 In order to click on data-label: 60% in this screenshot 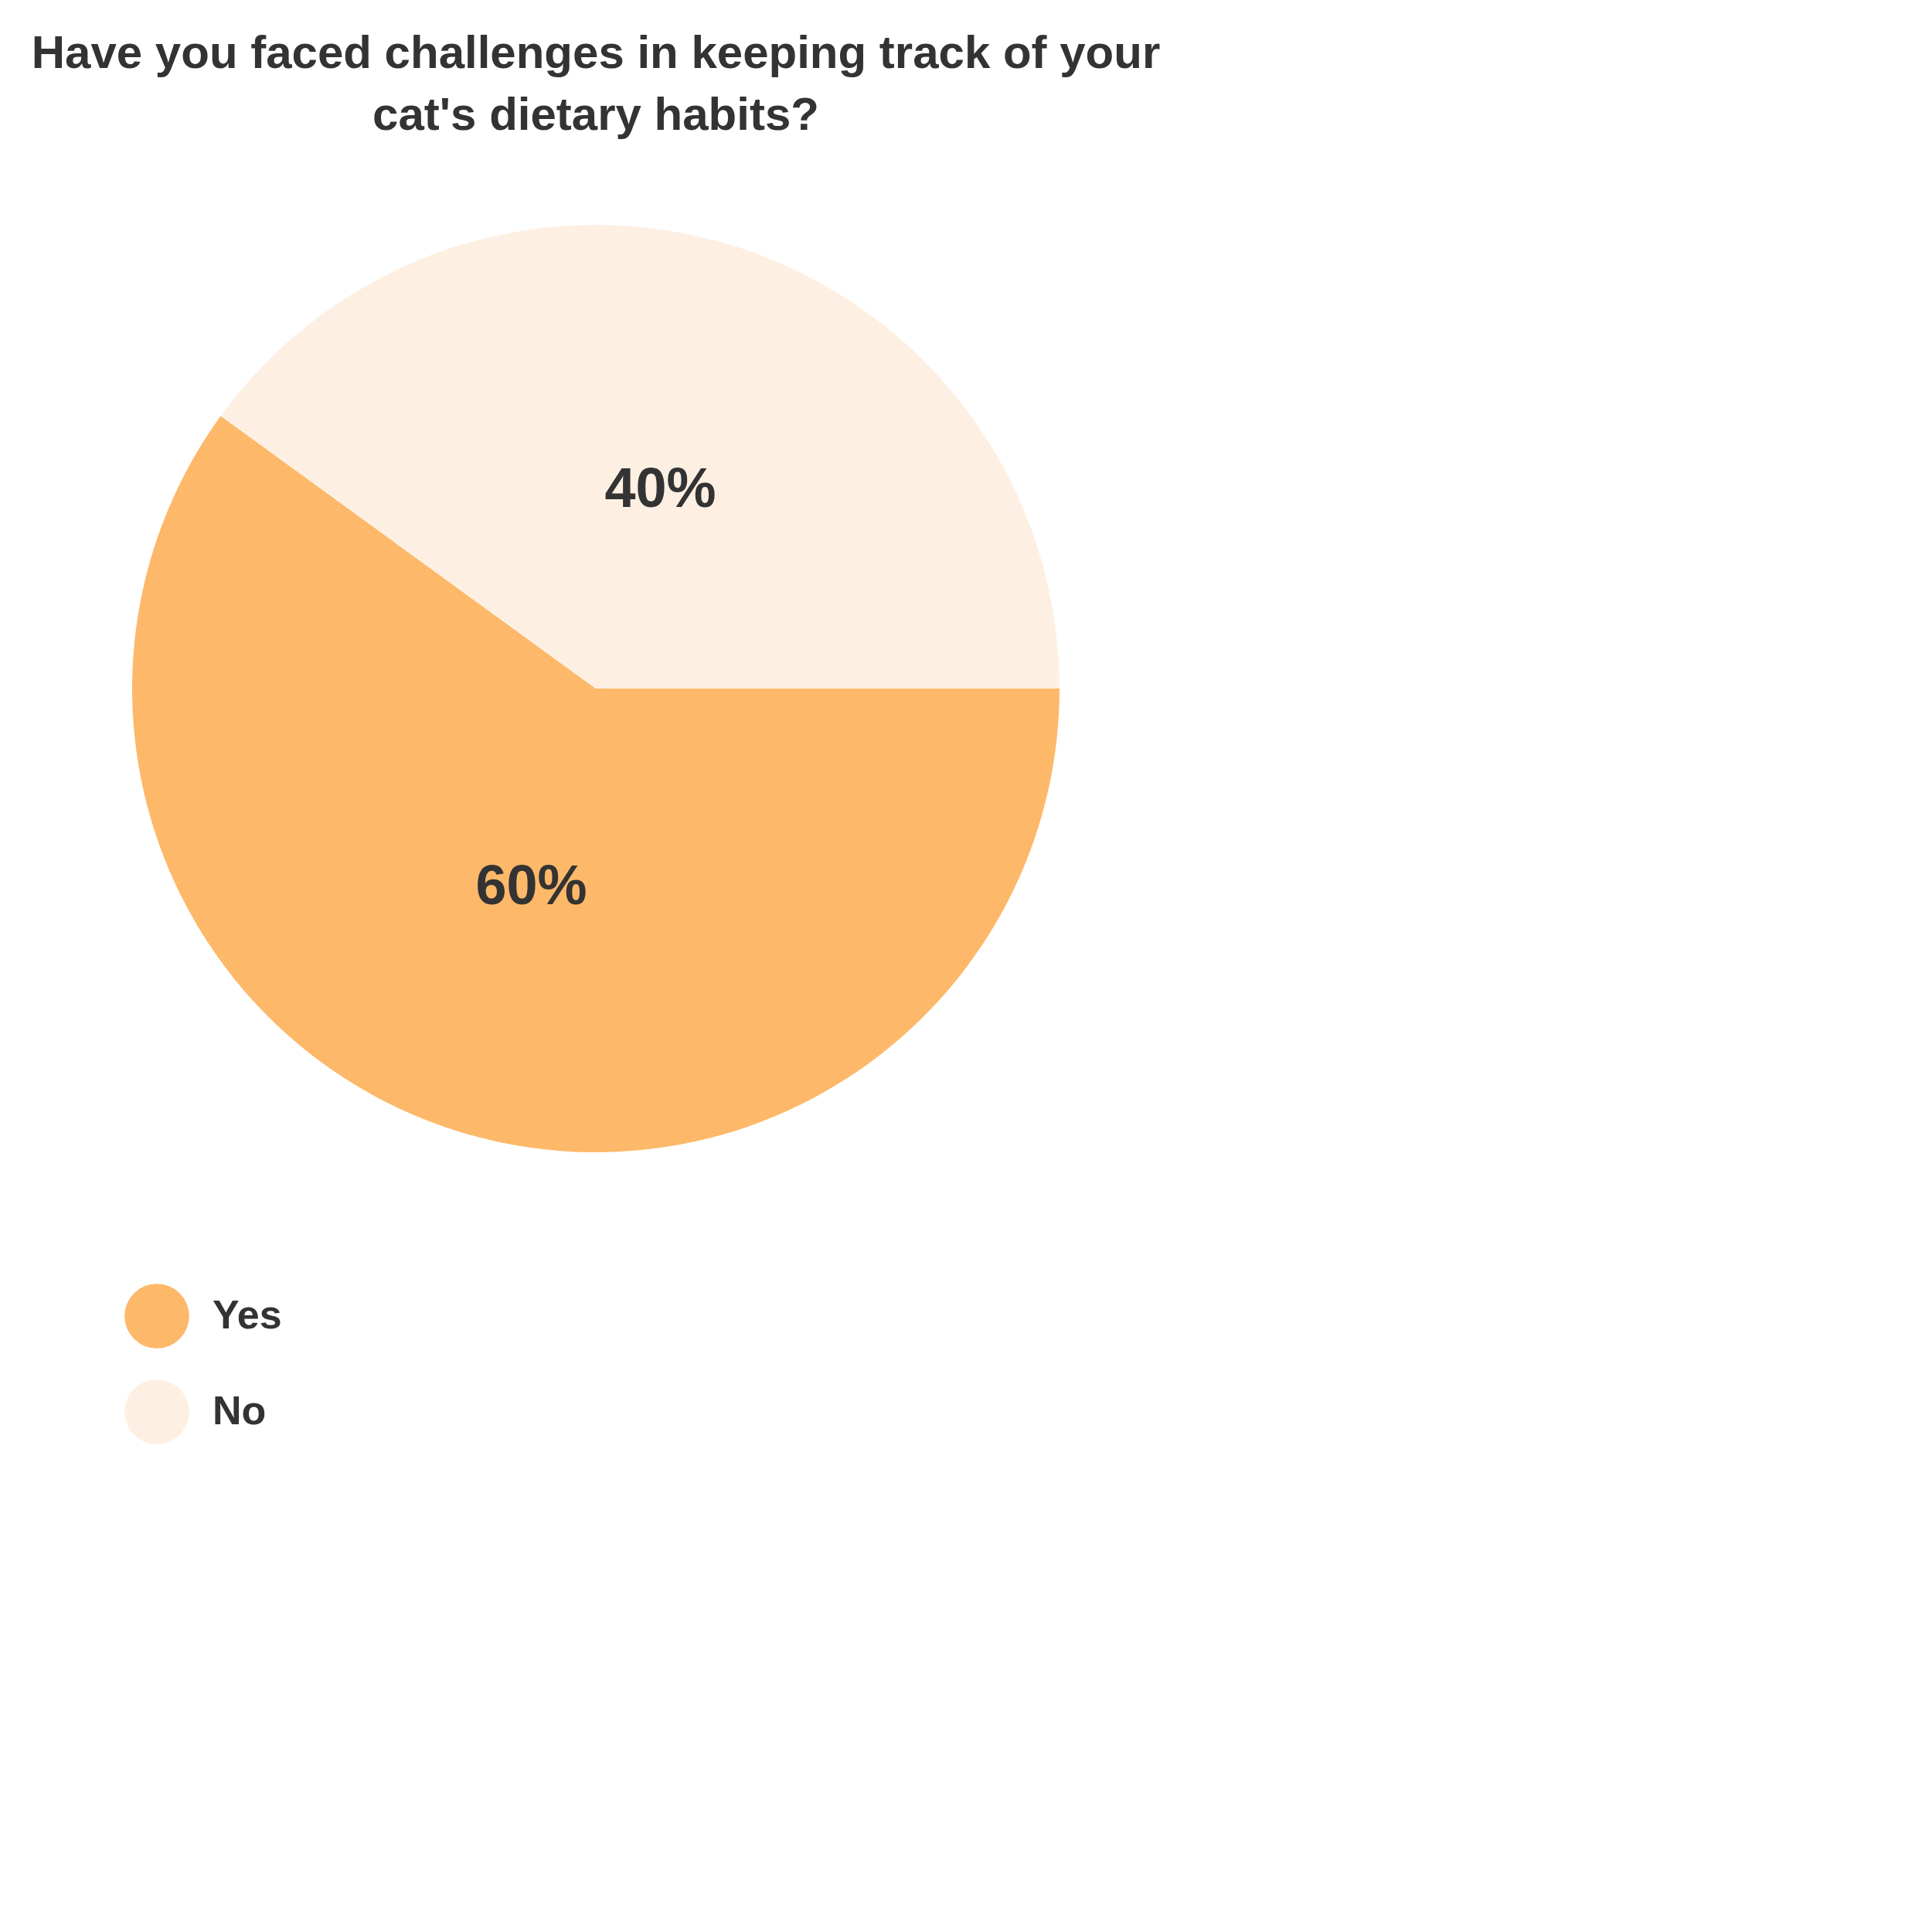, I will do `click(531, 885)`.